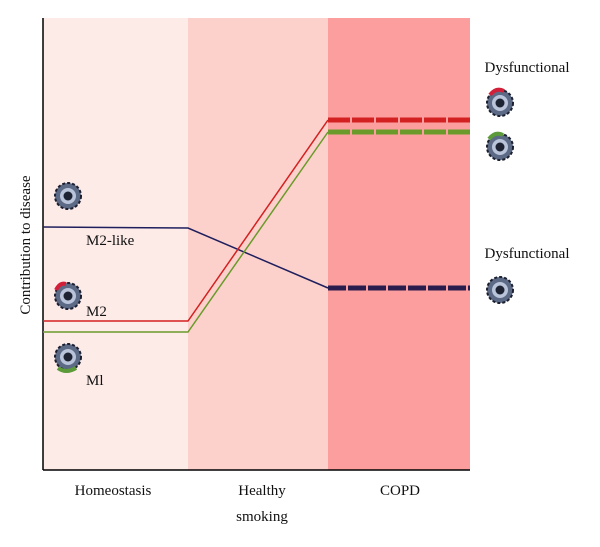 The image size is (600, 547). Describe the element at coordinates (113, 491) in the screenshot. I see `stage-label: Homeostasis` at that location.